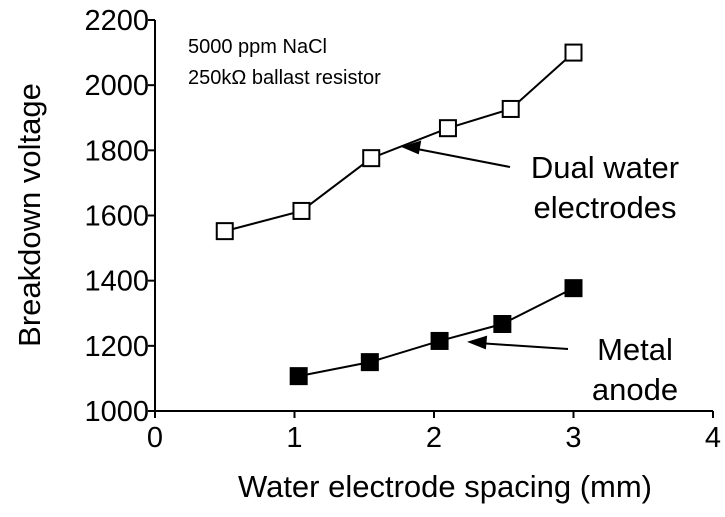 The height and width of the screenshot is (517, 725). What do you see at coordinates (485, 245) in the screenshot?
I see `annotation-arrows` at bounding box center [485, 245].